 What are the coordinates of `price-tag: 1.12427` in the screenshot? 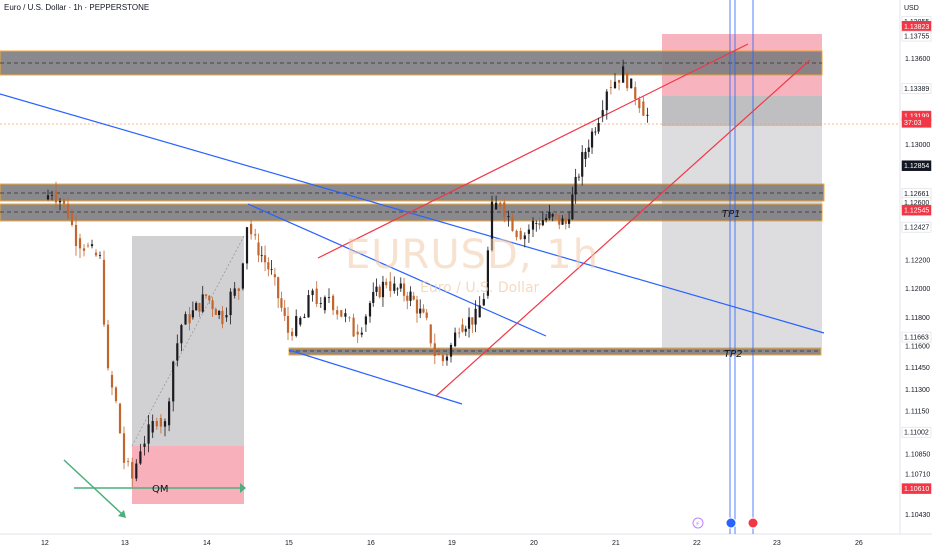 It's located at (916, 227).